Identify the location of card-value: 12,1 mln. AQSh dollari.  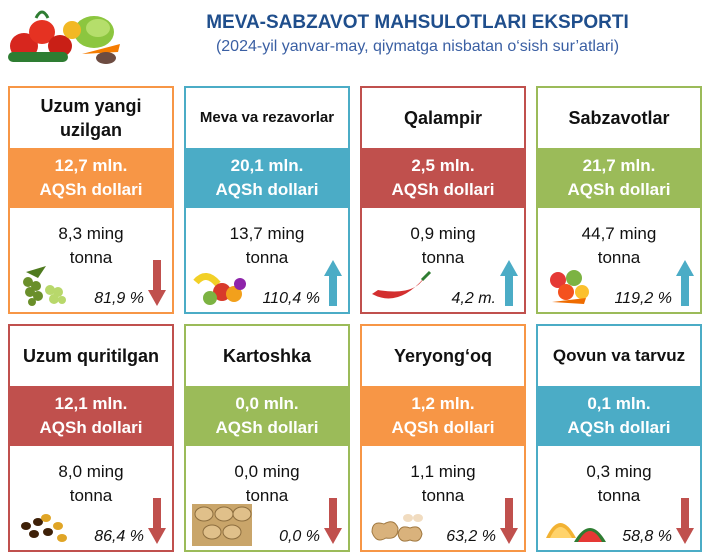
(91, 416).